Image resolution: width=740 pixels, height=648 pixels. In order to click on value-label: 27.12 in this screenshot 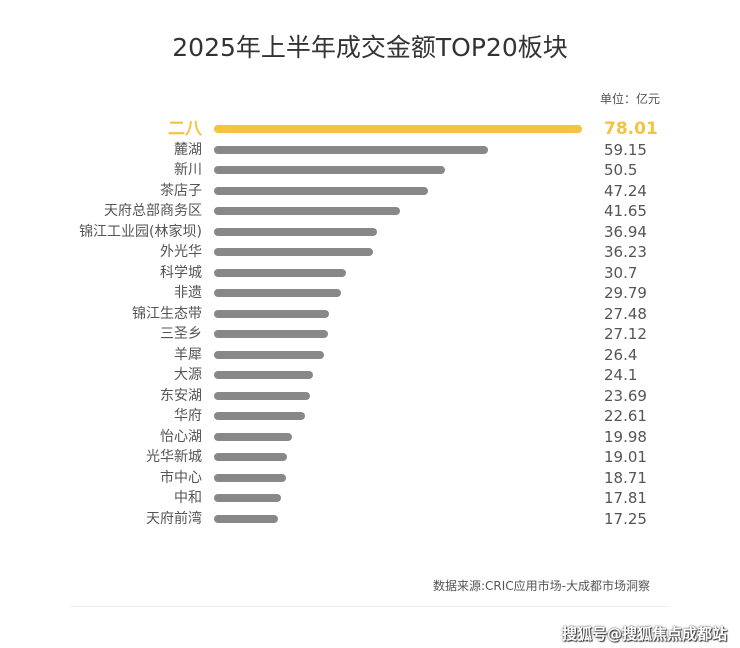, I will do `click(625, 334)`.